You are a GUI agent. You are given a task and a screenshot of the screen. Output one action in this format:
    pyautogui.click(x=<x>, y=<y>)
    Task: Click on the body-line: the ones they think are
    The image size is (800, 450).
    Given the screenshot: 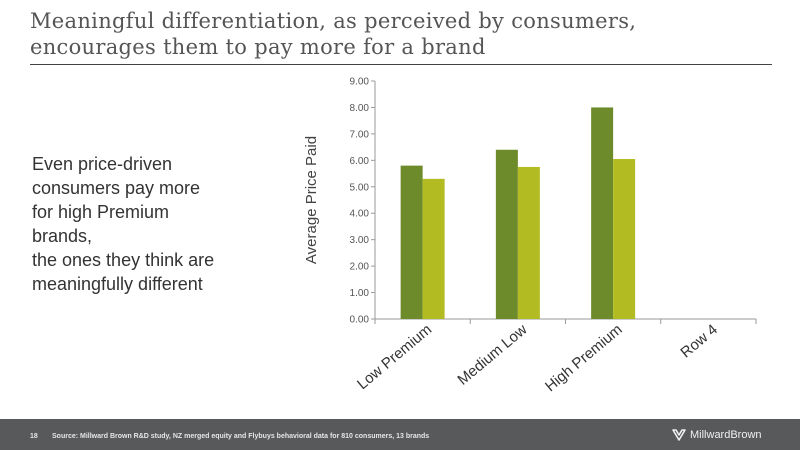 What is the action you would take?
    pyautogui.click(x=123, y=260)
    